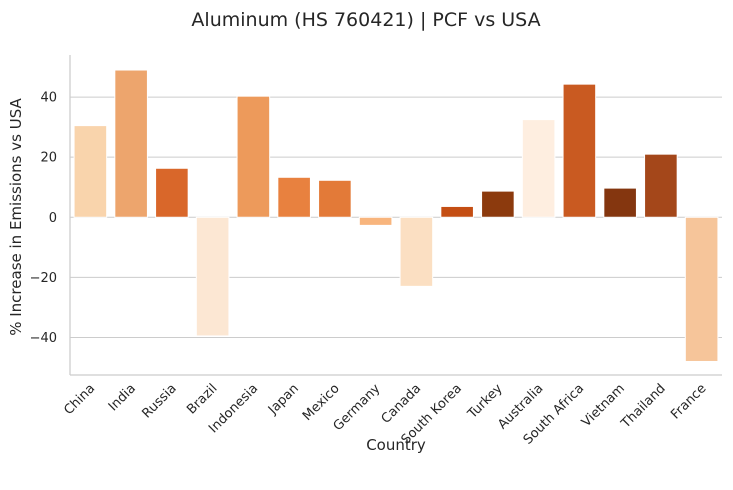 This screenshot has width=733, height=490. I want to click on y-tick-labels: −40 −20 0 20 40, so click(43, 218).